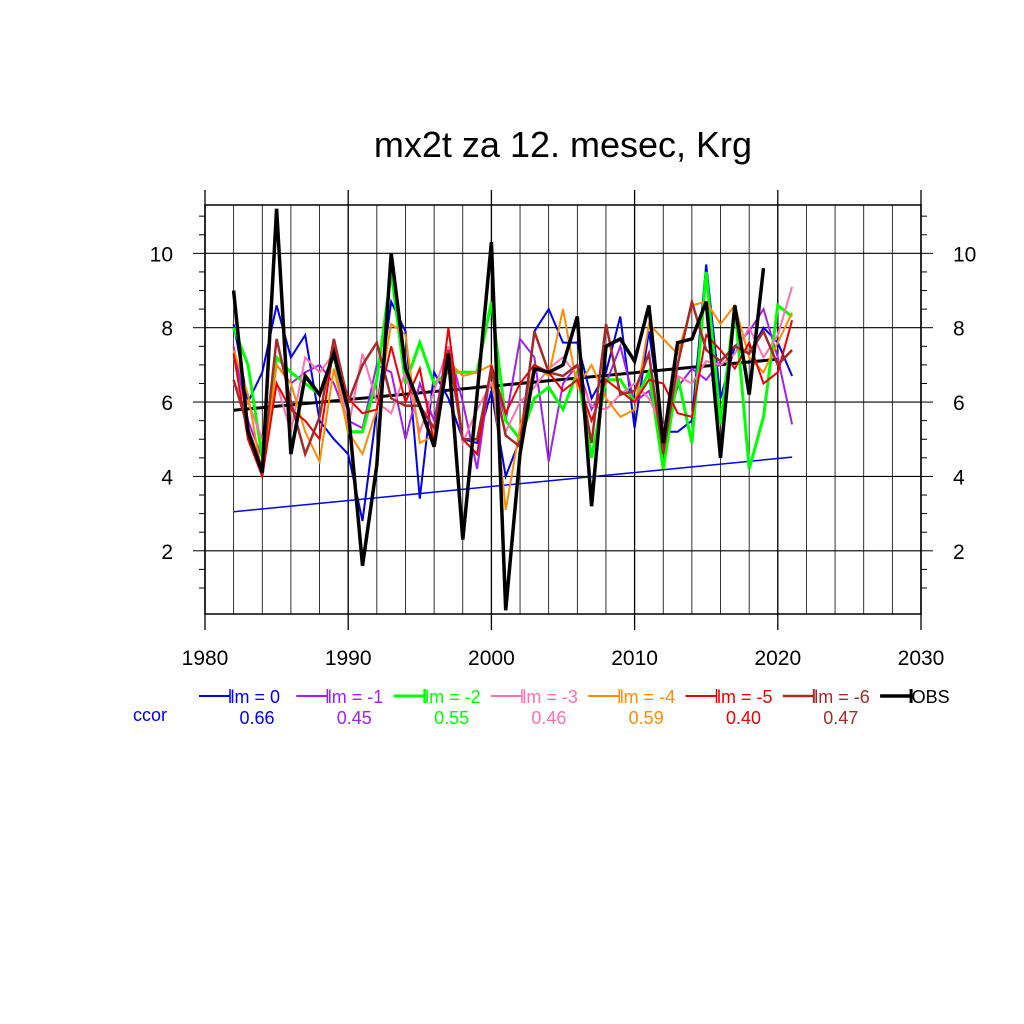  Describe the element at coordinates (648, 697) in the screenshot. I see `legend-label: lm = -4` at that location.